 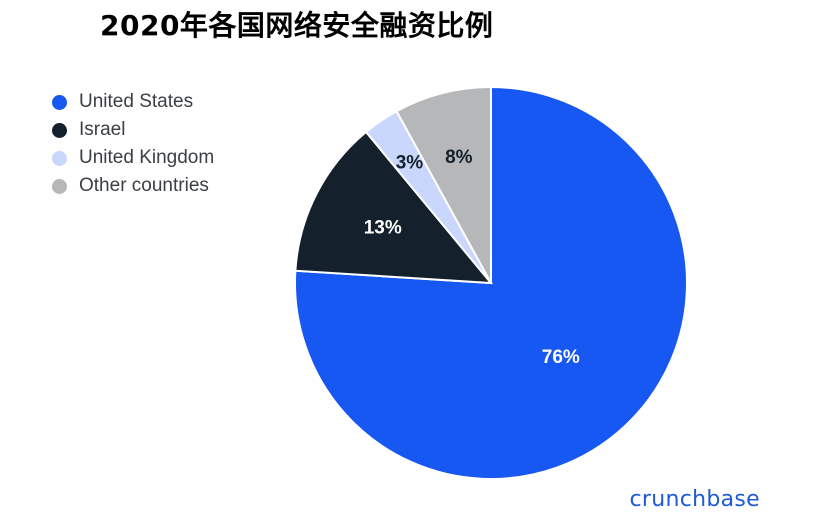 I want to click on legend-label-united-kingdom: United Kingdom, so click(x=147, y=157).